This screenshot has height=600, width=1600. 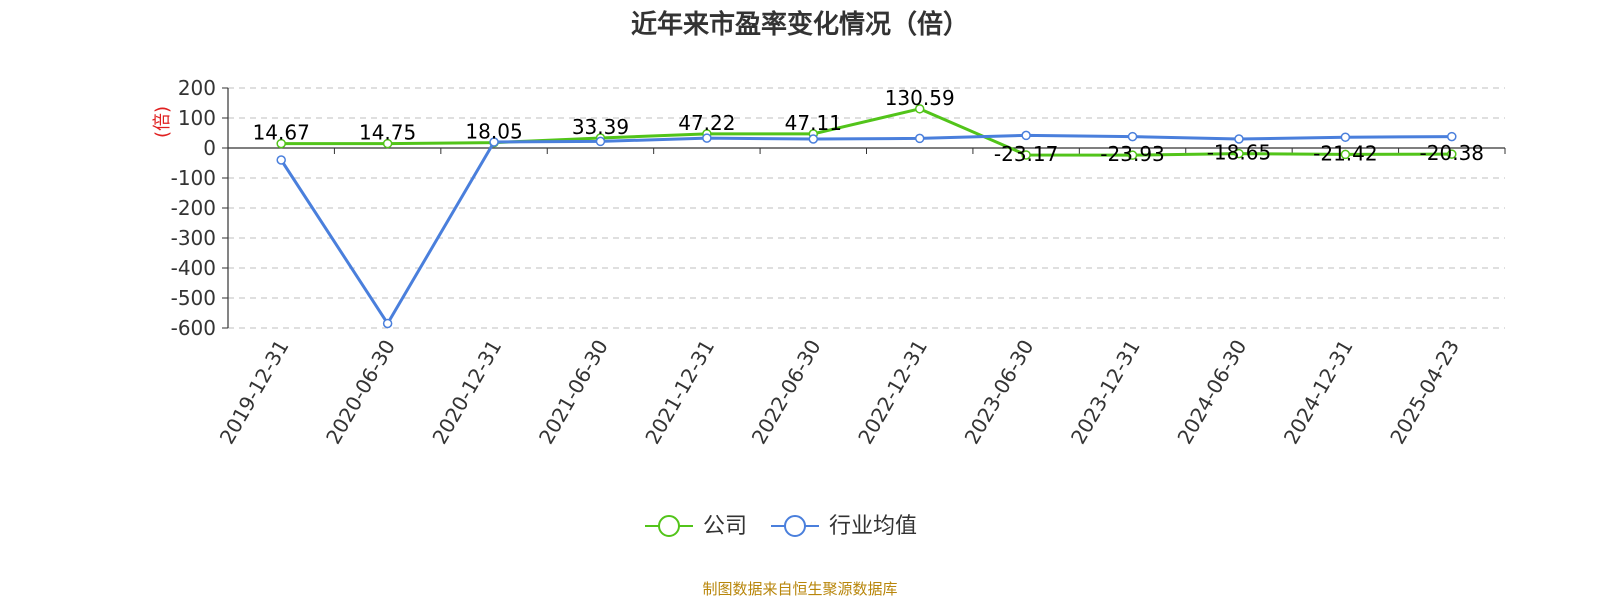 I want to click on y-tick-label: 200, so click(x=197, y=88).